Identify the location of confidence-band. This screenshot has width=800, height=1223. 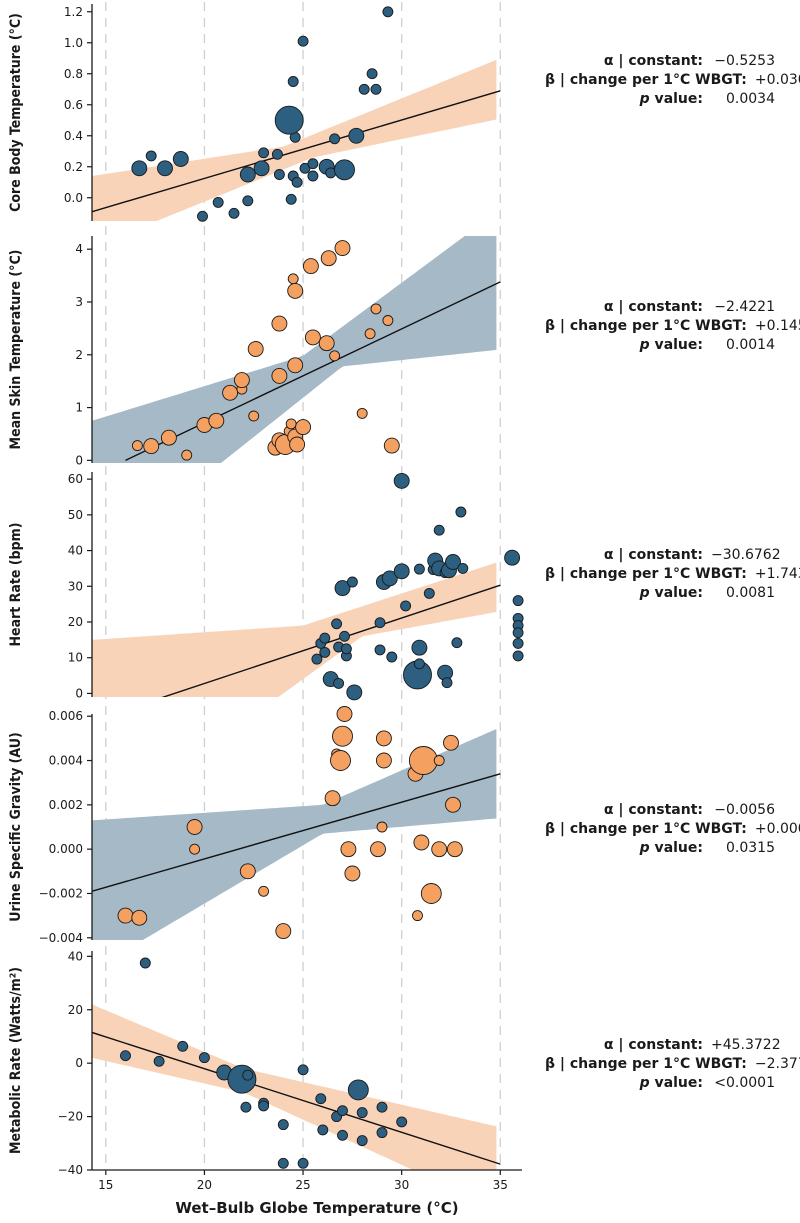
(294, 349).